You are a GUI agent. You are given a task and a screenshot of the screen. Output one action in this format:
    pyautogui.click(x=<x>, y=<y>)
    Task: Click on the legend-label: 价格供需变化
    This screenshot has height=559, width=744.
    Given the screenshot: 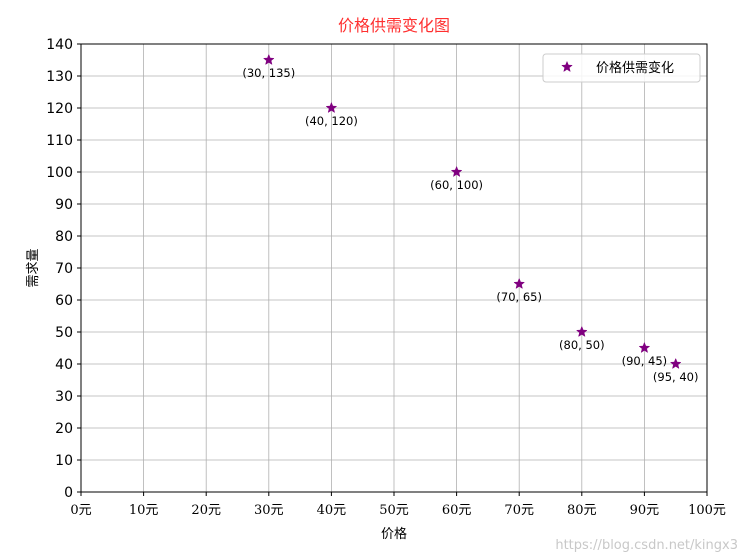 What is the action you would take?
    pyautogui.click(x=635, y=68)
    